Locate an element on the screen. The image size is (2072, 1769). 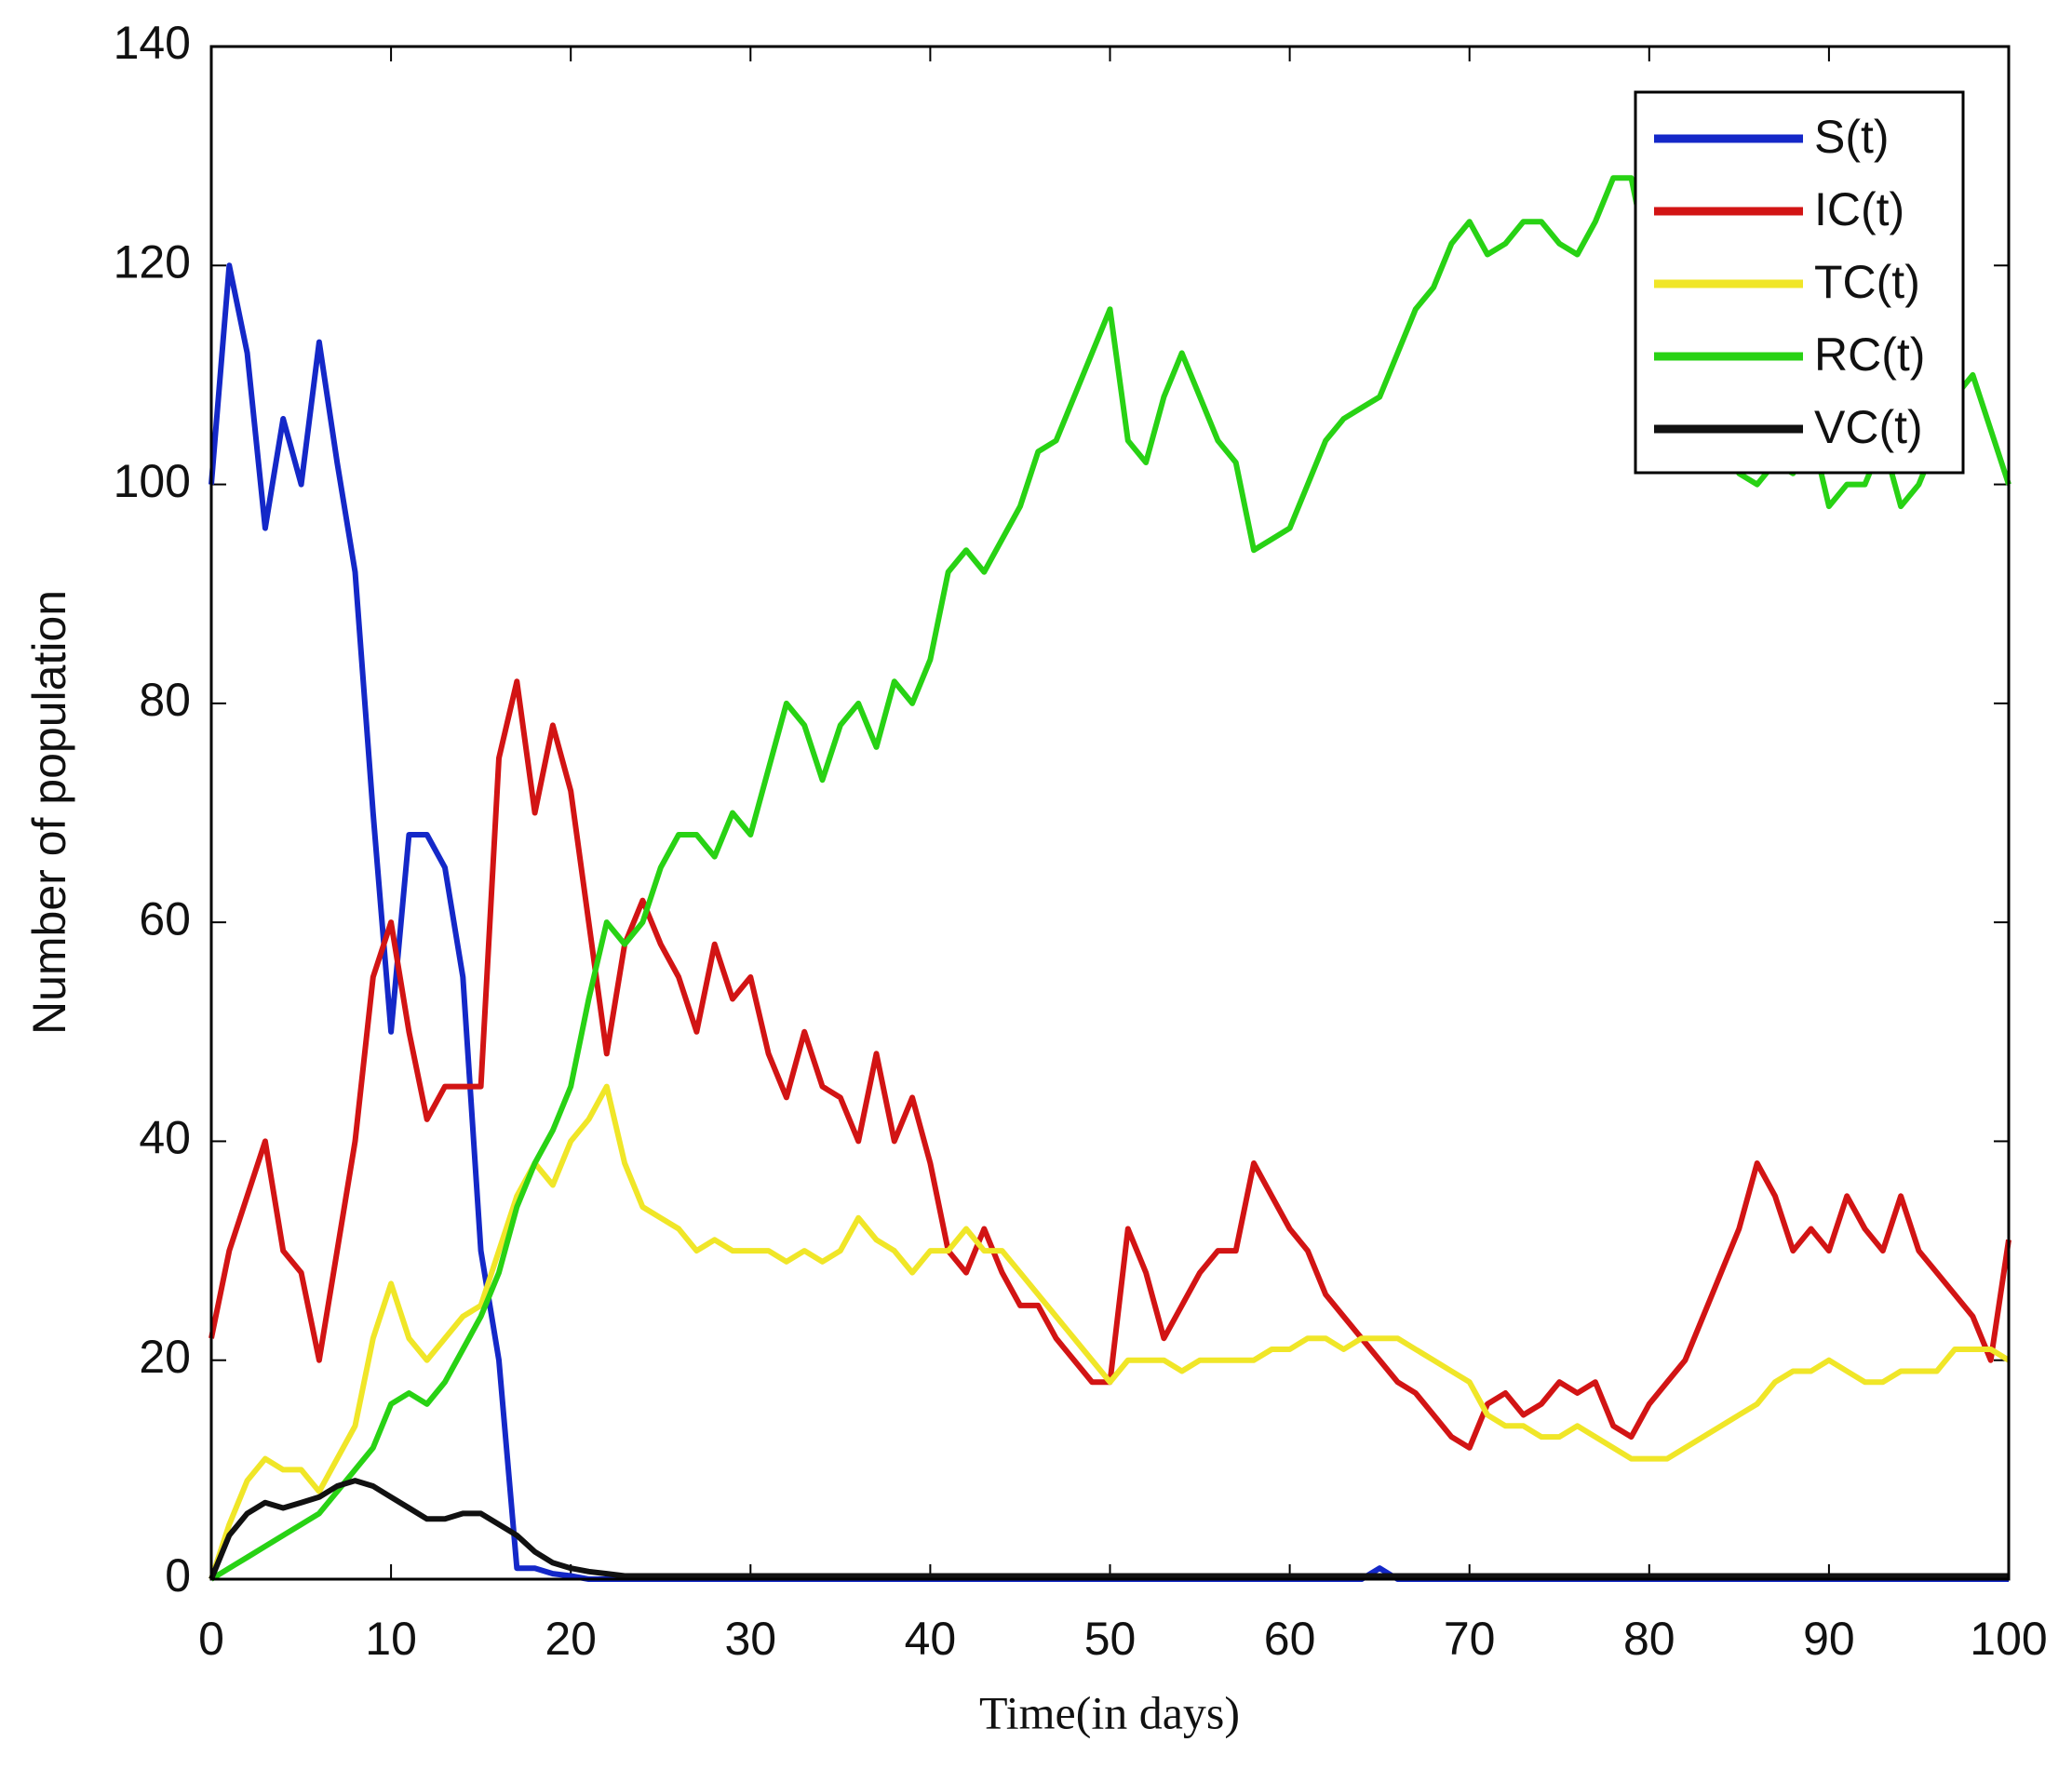
y-tick-label: 20 is located at coordinates (165, 1357).